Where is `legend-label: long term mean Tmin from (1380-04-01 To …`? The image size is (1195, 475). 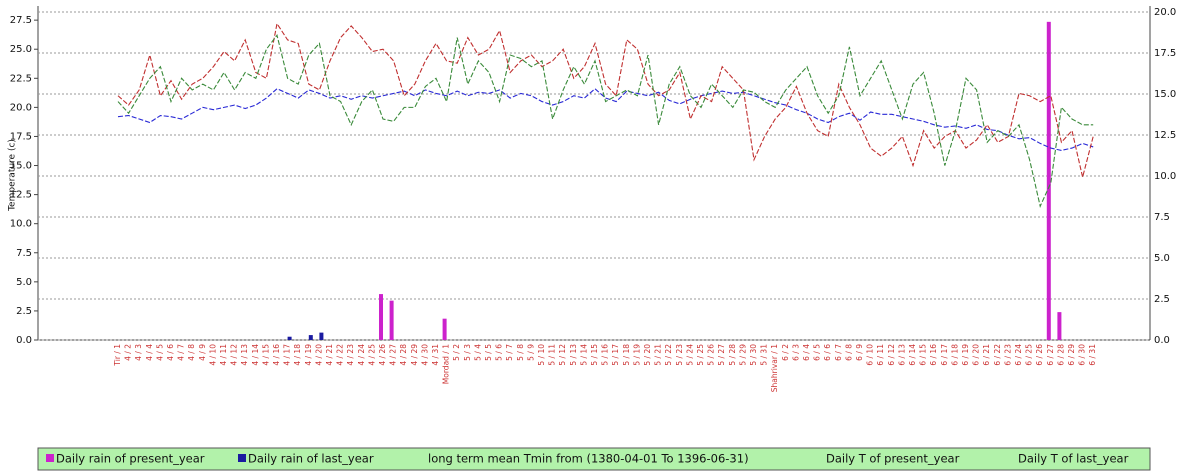 legend-label: long term mean Tmin from (1380-04-01 To … is located at coordinates (588, 459).